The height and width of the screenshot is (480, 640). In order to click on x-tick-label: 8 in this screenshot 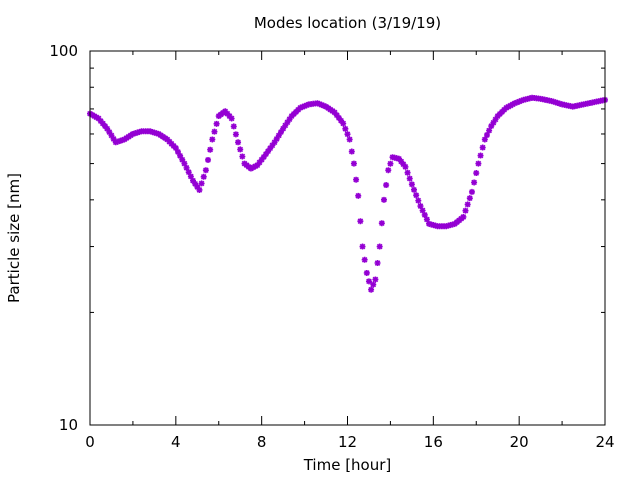, I will do `click(262, 442)`.